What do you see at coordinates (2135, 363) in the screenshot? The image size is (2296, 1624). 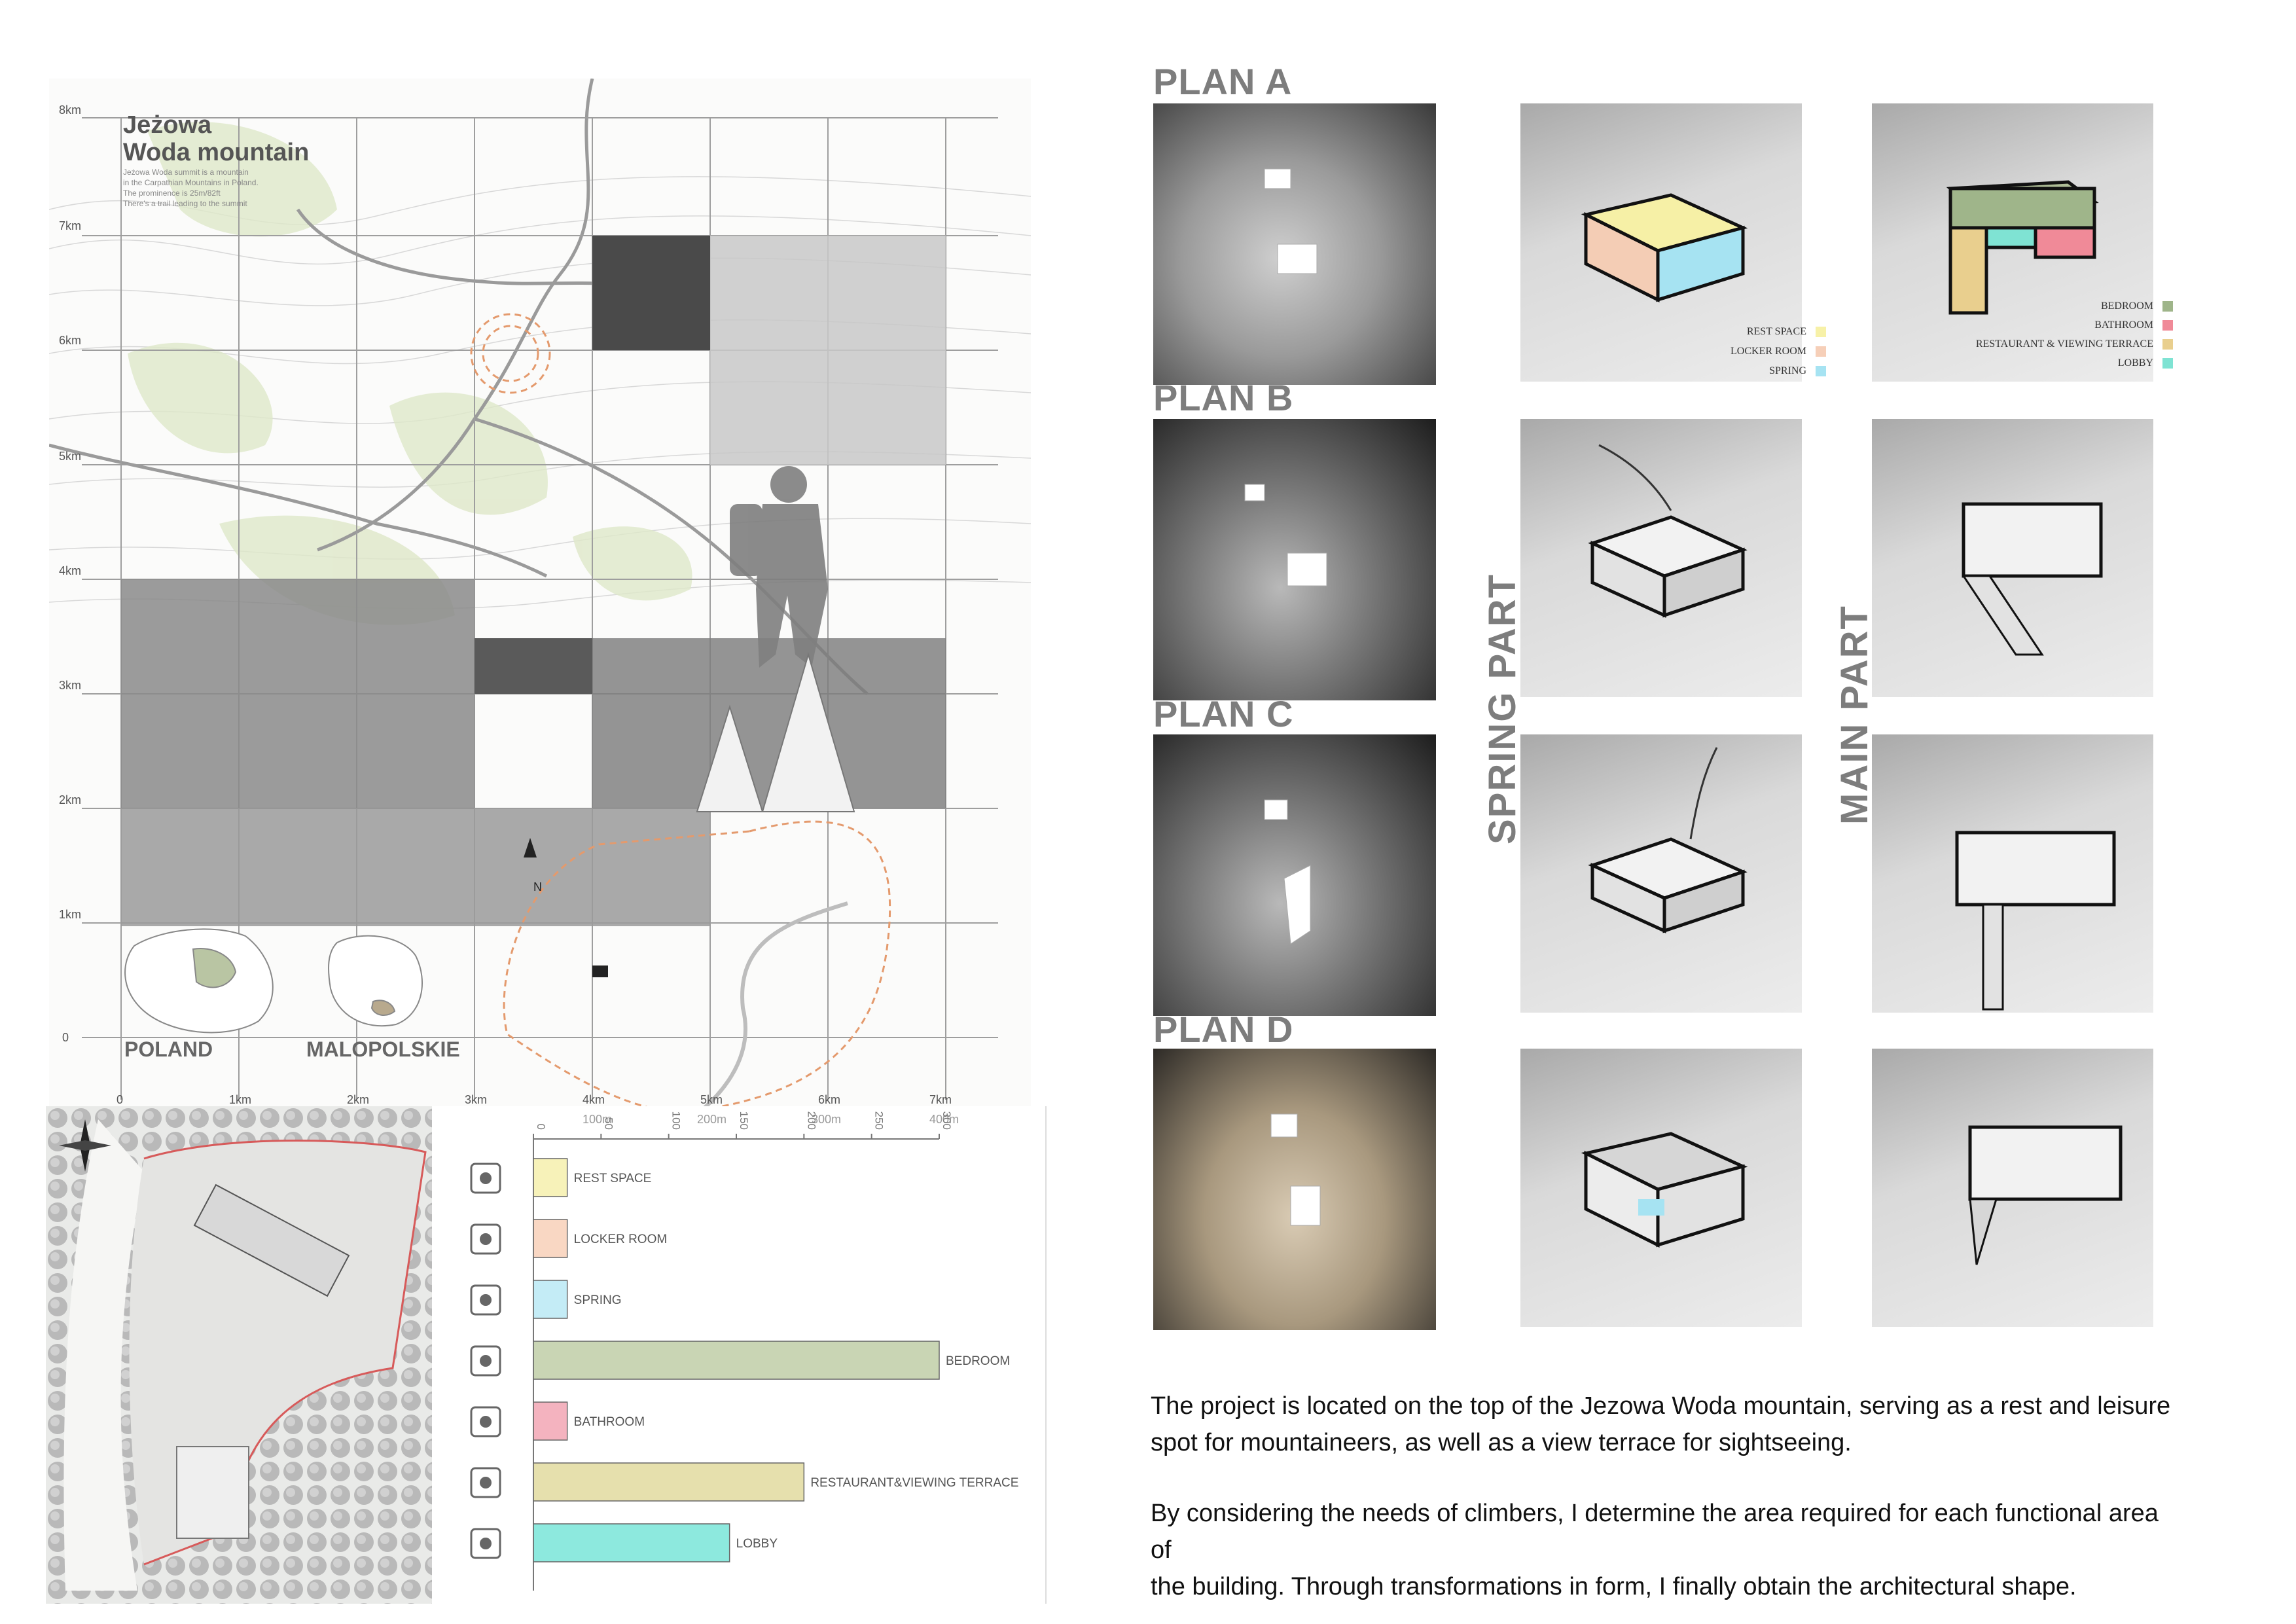 I see `legend-label: LOBBY` at bounding box center [2135, 363].